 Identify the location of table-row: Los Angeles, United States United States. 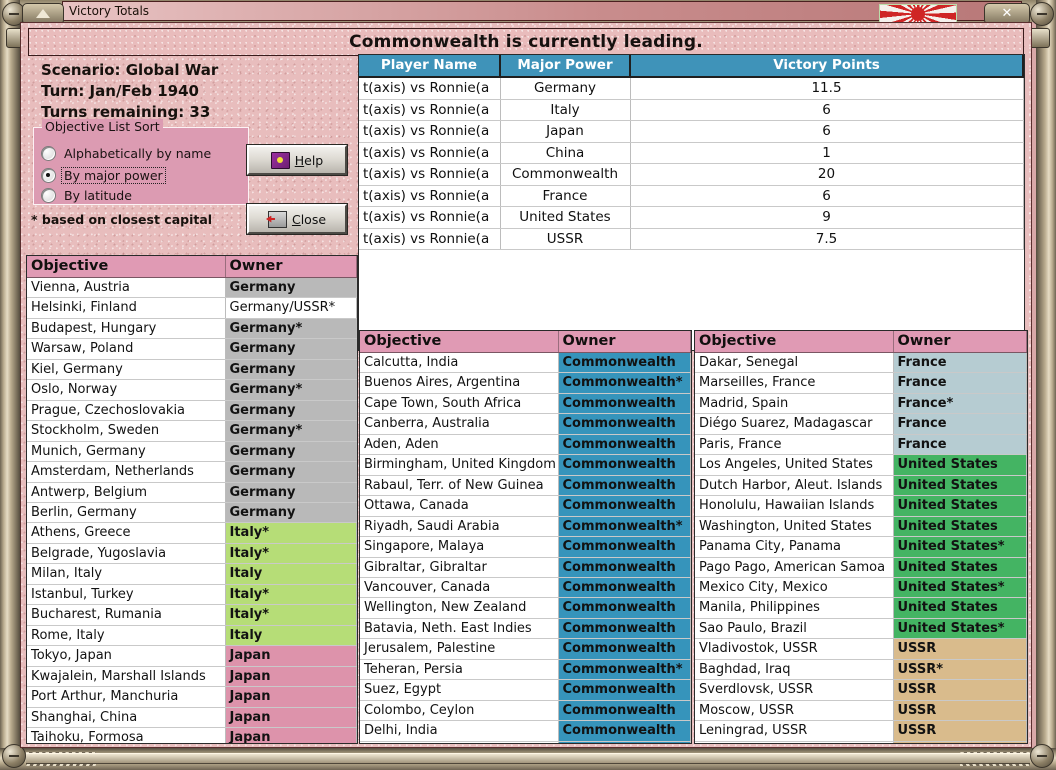
(861, 465).